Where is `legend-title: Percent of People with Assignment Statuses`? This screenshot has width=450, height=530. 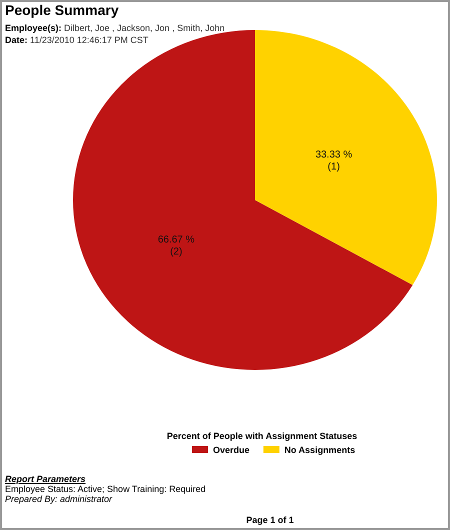
legend-title: Percent of People with Assignment Statuses is located at coordinates (262, 436).